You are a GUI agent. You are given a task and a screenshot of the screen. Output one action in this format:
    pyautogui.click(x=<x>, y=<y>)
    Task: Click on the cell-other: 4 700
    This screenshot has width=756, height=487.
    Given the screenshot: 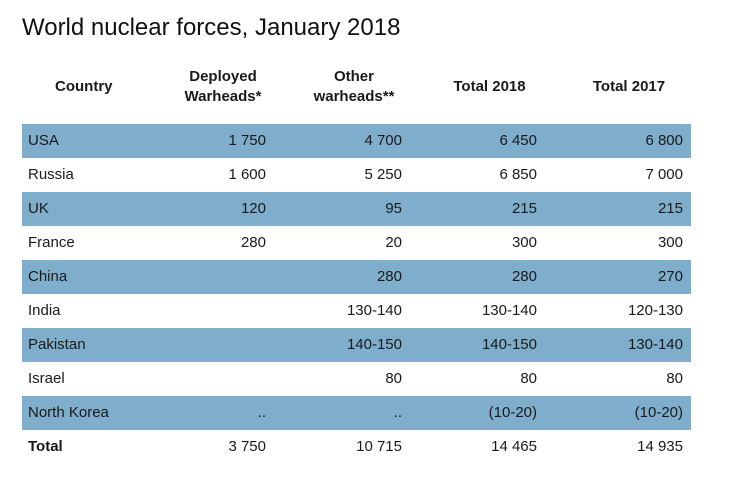 What is the action you would take?
    pyautogui.click(x=383, y=140)
    